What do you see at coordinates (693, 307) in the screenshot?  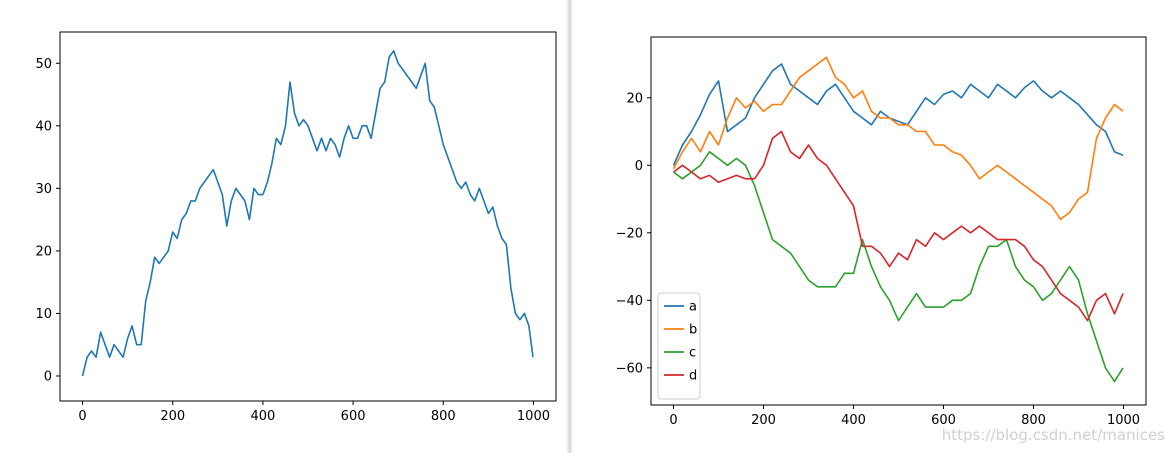 I see `legend-label-a: a` at bounding box center [693, 307].